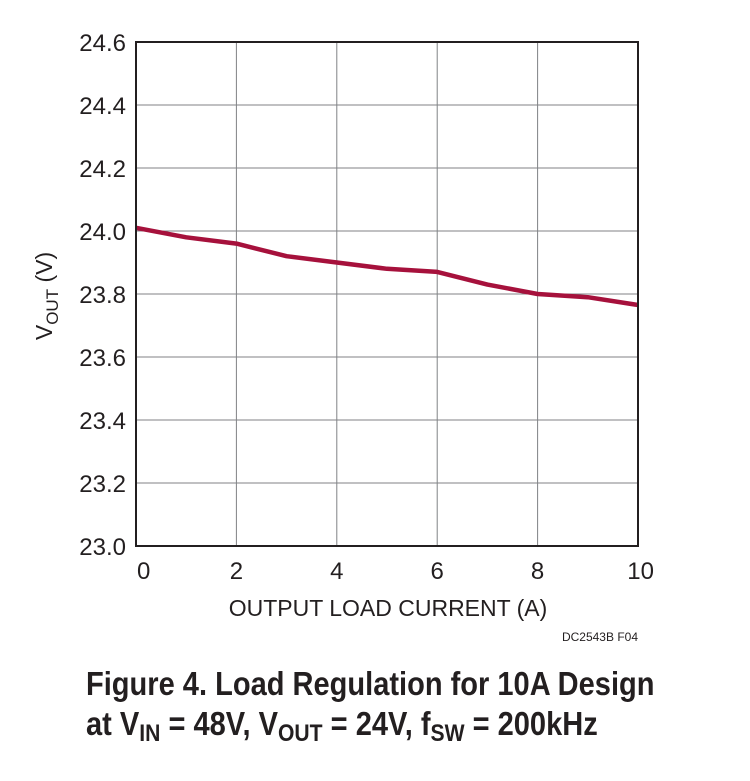 This screenshot has height=781, width=750. What do you see at coordinates (447, 733) in the screenshot?
I see `caption-fsw-sub: SW` at bounding box center [447, 733].